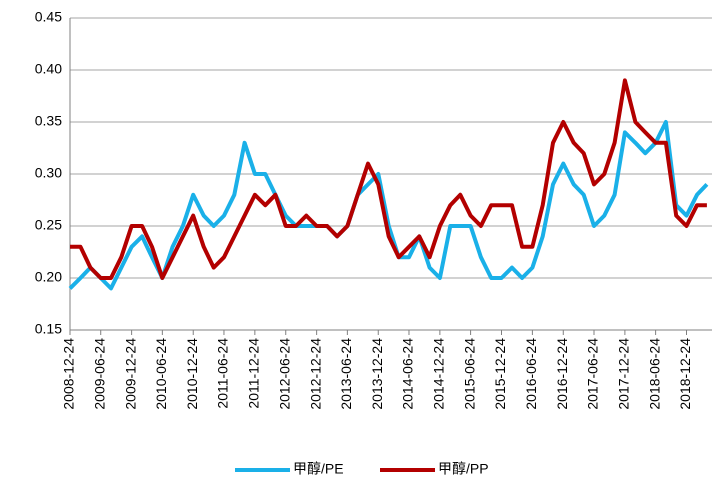 The height and width of the screenshot is (485, 726). I want to click on x-tick-label: 2014-12-24, so click(439, 374).